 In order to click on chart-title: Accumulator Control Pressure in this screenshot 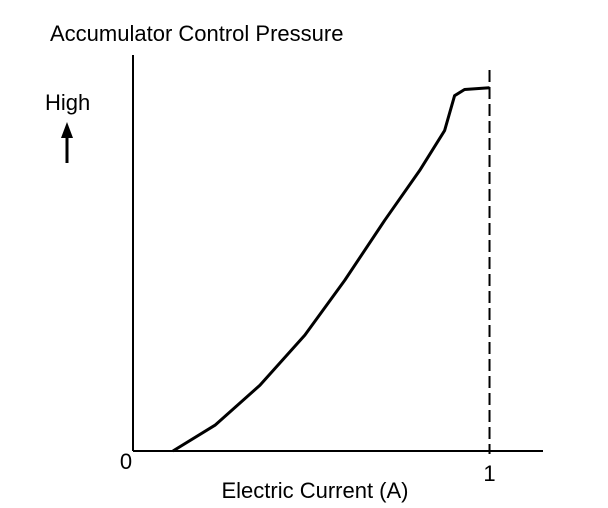, I will do `click(196, 33)`.